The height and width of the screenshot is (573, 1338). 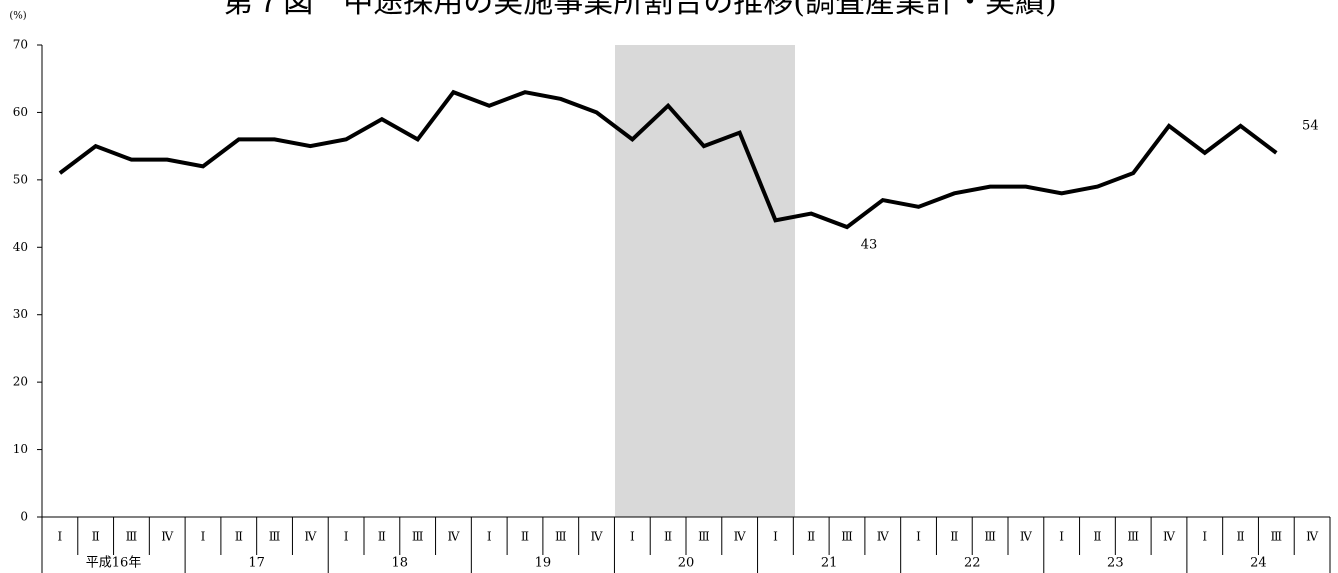 What do you see at coordinates (24, 517) in the screenshot?
I see `y-tick-label: 0` at bounding box center [24, 517].